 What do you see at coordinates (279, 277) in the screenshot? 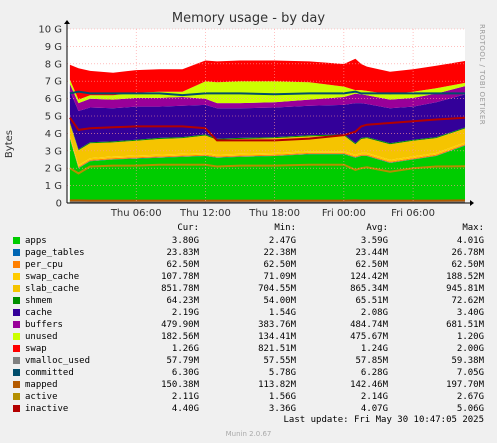
I see `legend-min-value: 71.09M` at bounding box center [279, 277].